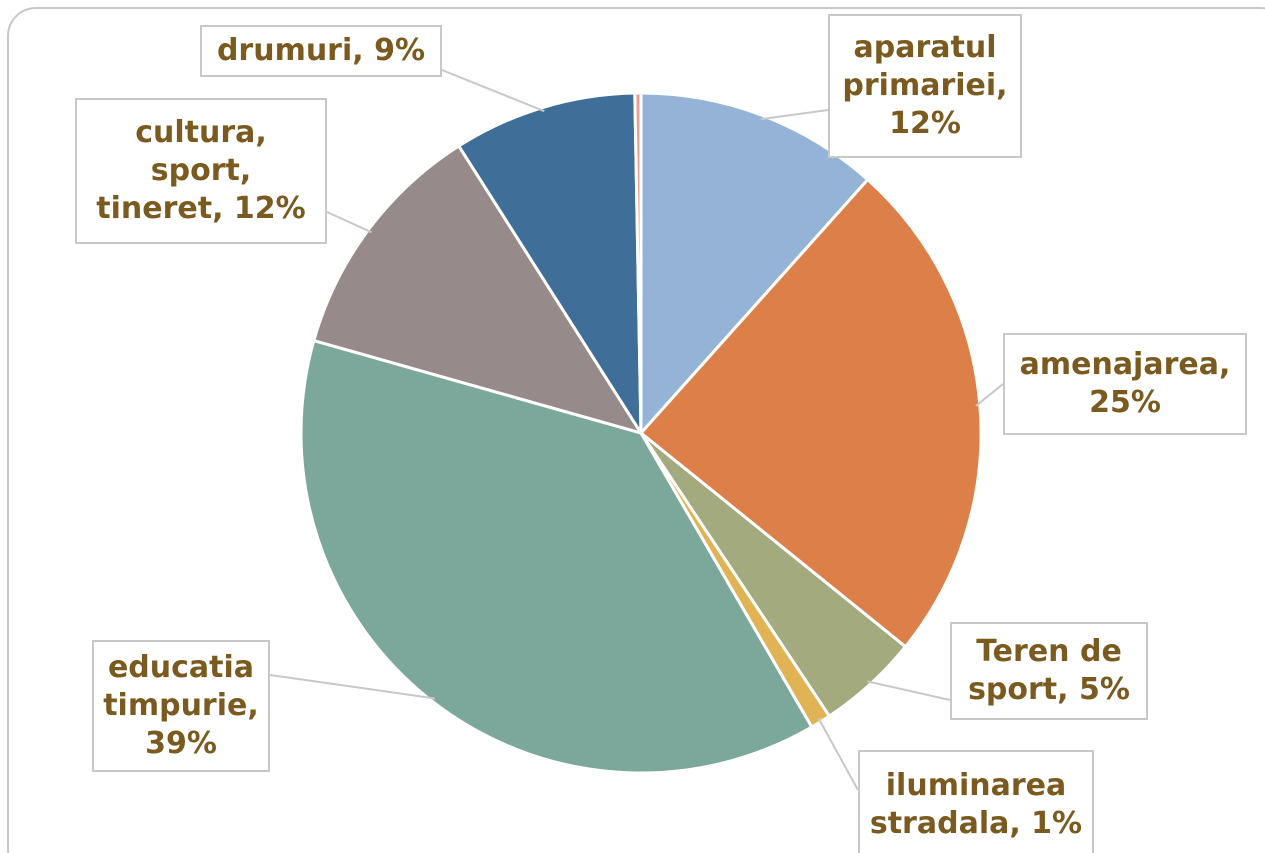 The image size is (1265, 853). Describe the element at coordinates (321, 51) in the screenshot. I see `data-label: drumuri, 9%` at that location.